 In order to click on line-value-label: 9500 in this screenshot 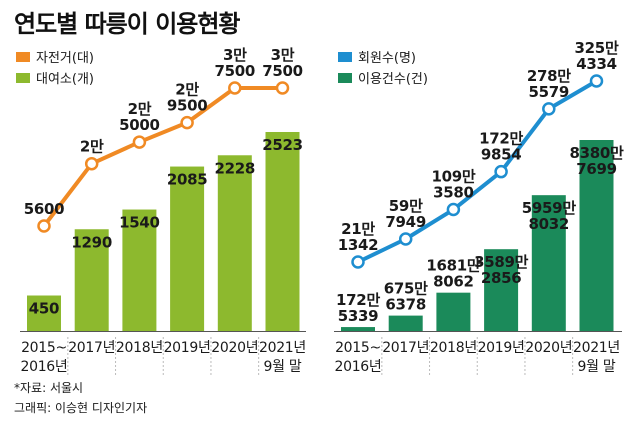, I will do `click(187, 106)`.